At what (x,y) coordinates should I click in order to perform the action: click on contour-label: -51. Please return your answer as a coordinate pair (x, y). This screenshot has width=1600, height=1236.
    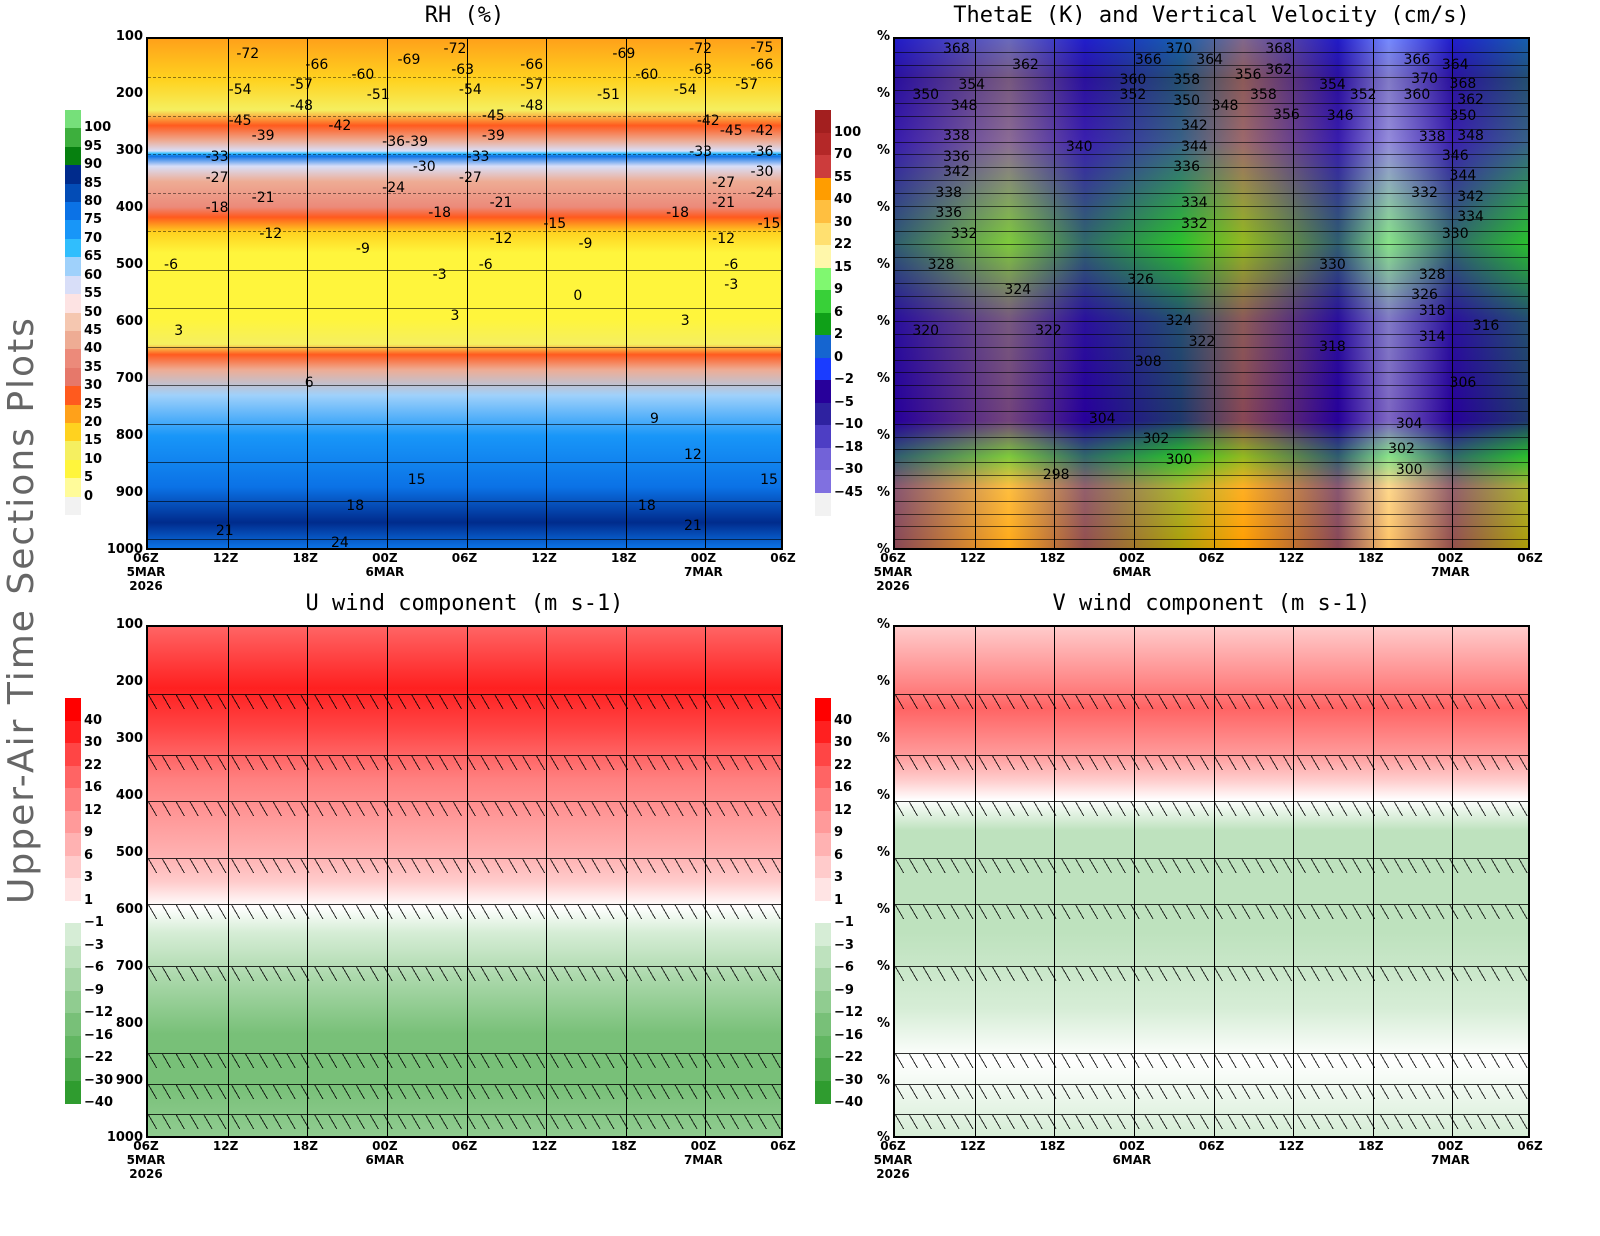
    Looking at the image, I should click on (608, 95).